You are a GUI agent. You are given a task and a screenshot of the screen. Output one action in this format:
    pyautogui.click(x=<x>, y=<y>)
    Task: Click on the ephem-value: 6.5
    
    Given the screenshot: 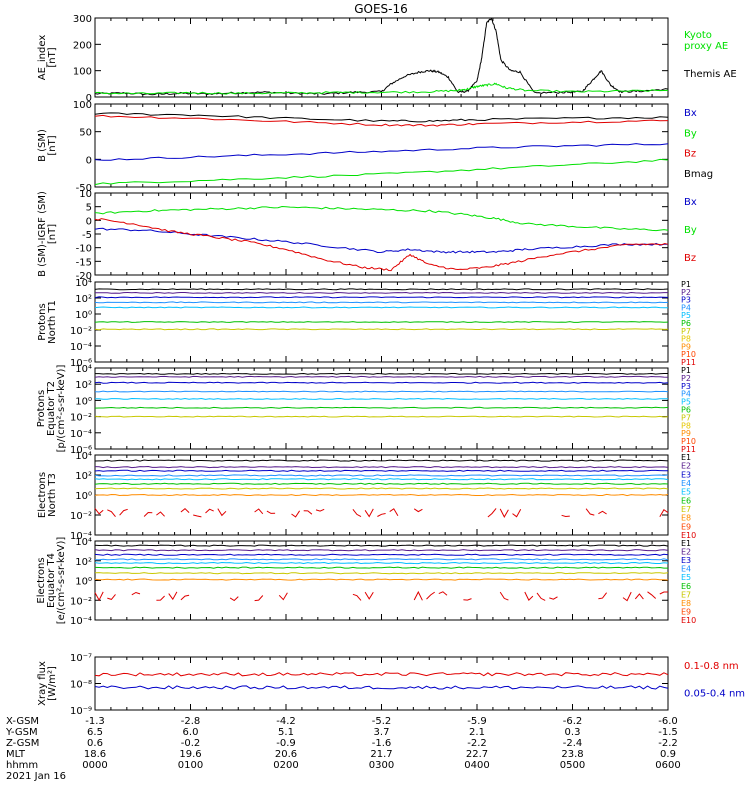 What is the action you would take?
    pyautogui.click(x=95, y=732)
    